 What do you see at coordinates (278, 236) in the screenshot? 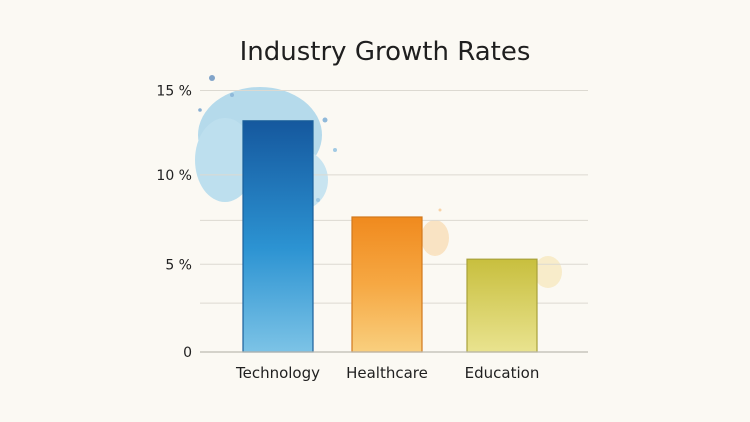
I see `bar-technology` at bounding box center [278, 236].